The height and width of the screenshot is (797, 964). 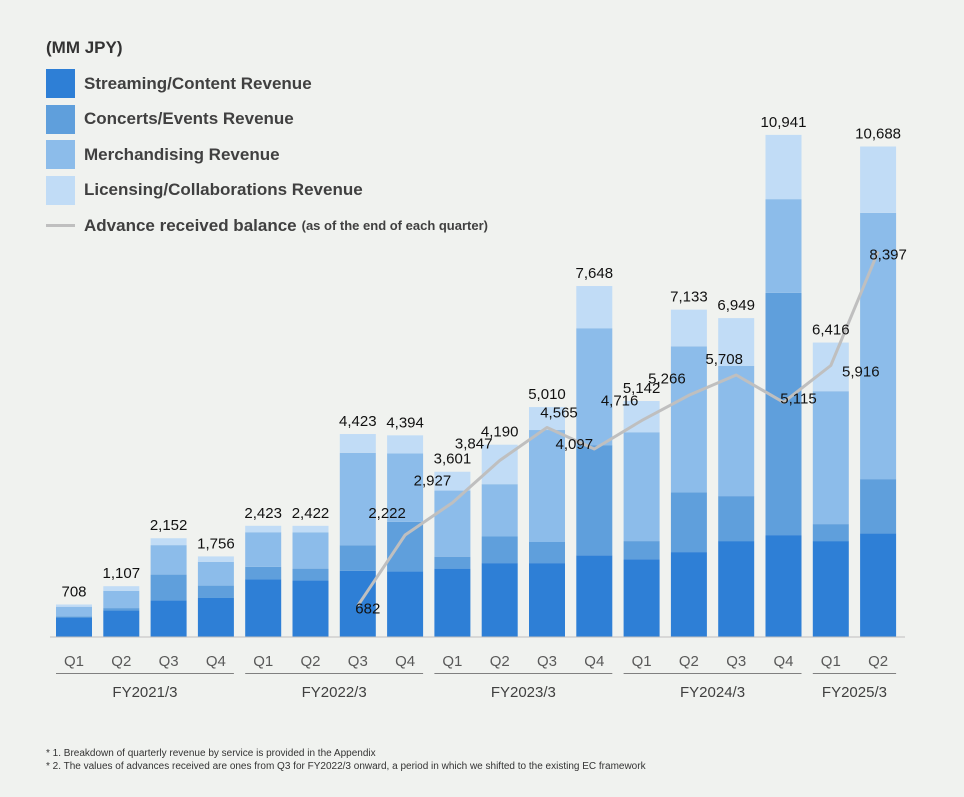 What do you see at coordinates (310, 661) in the screenshot?
I see `x-tick-label-5: Q2` at bounding box center [310, 661].